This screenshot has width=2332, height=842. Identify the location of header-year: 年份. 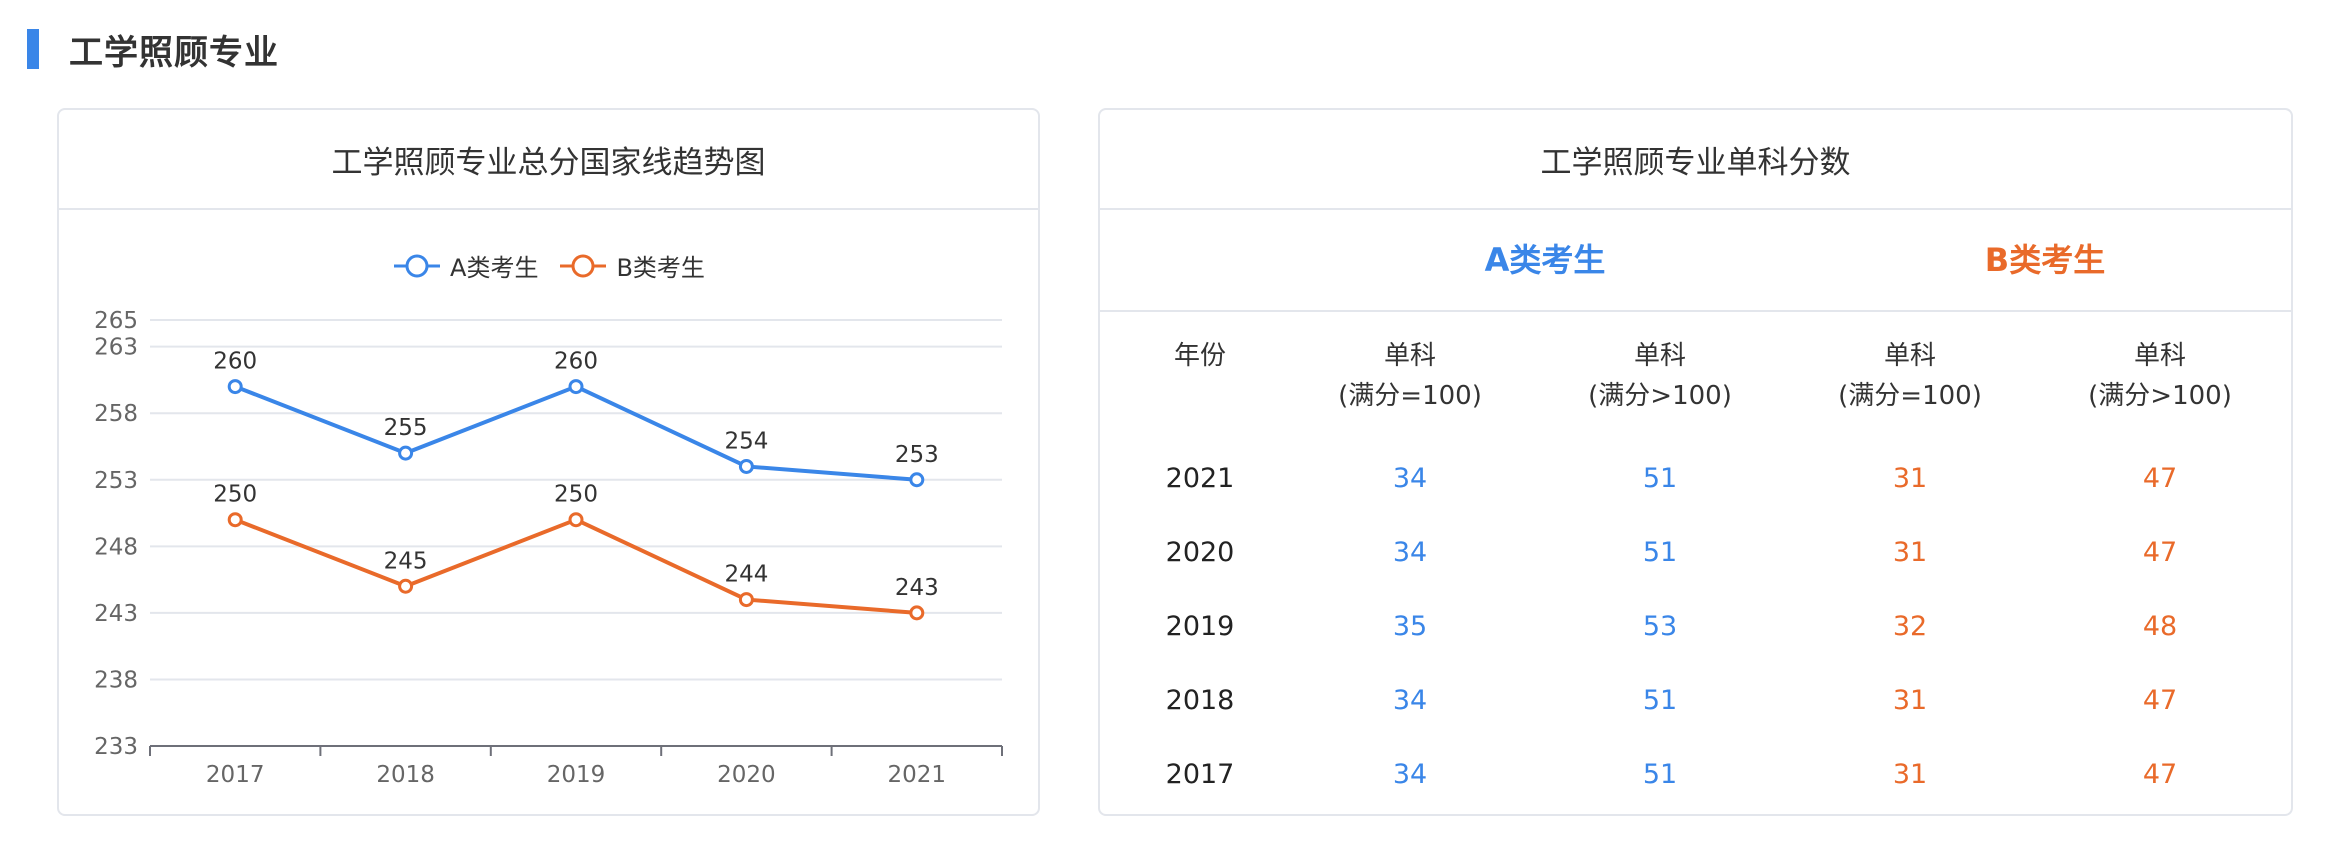
(1200, 356).